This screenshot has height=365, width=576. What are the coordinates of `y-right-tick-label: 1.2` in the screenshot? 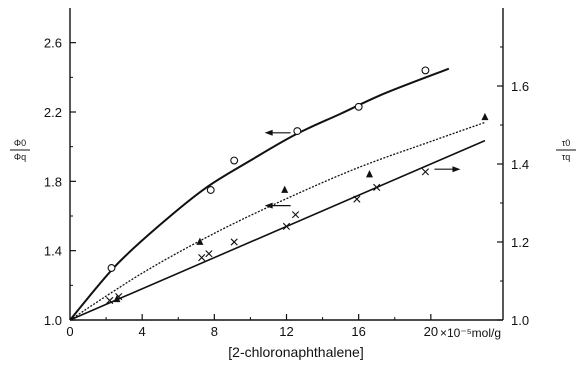 It's located at (520, 242).